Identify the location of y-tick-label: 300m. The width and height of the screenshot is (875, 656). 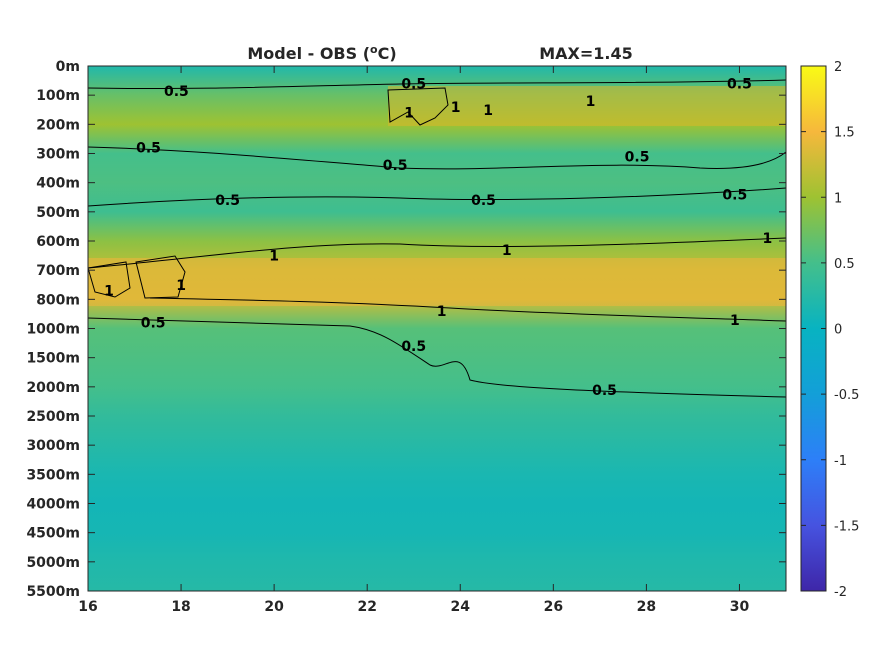
(58, 155).